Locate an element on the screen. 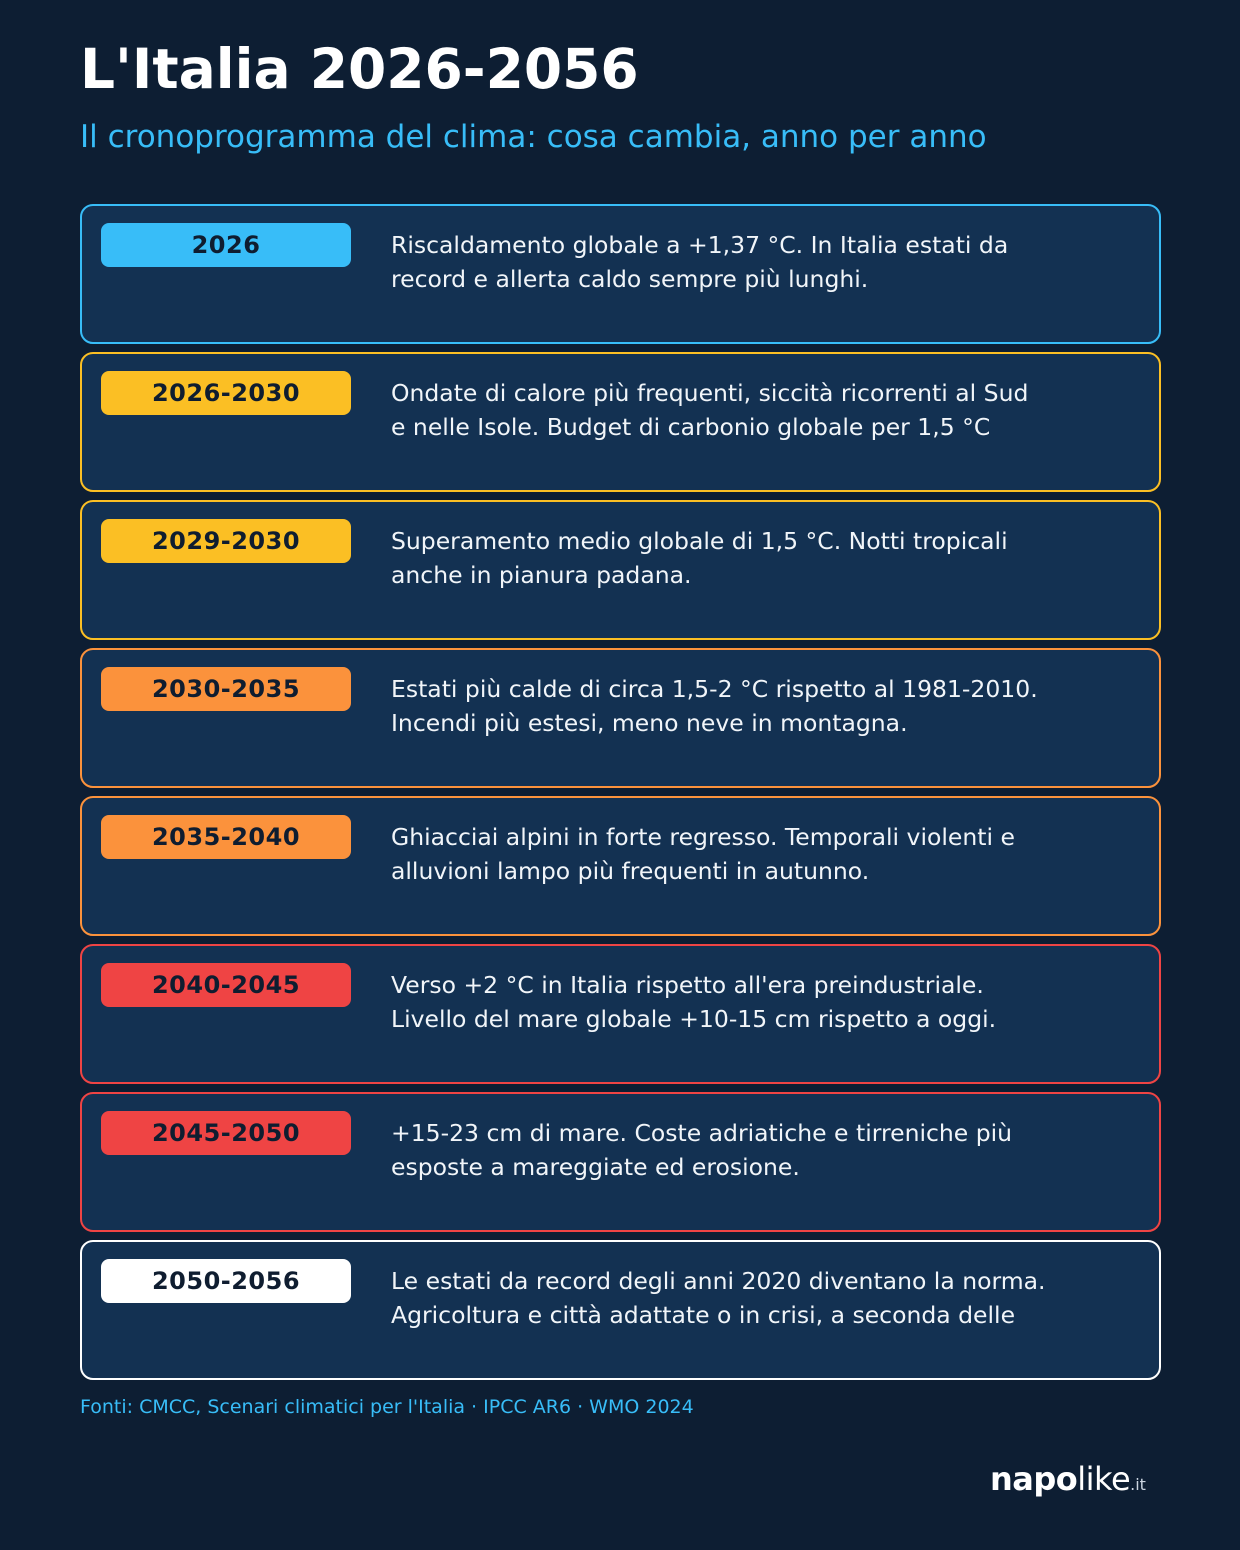 This screenshot has height=1550, width=1240. logo-bold-text: napo is located at coordinates (1034, 1479).